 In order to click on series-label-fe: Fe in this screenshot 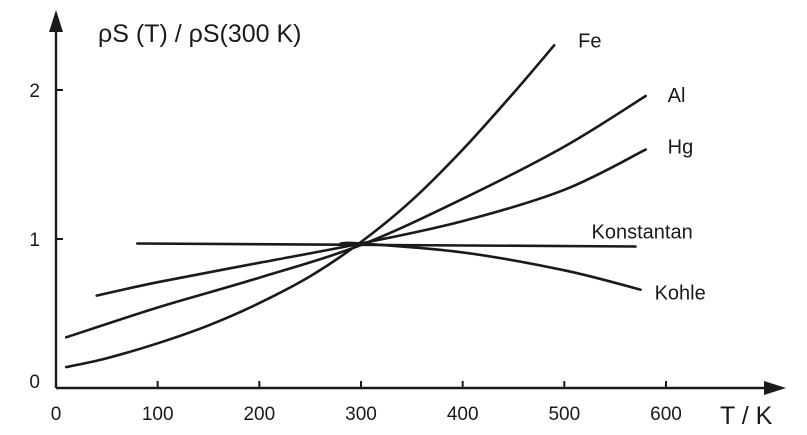, I will do `click(589, 41)`.